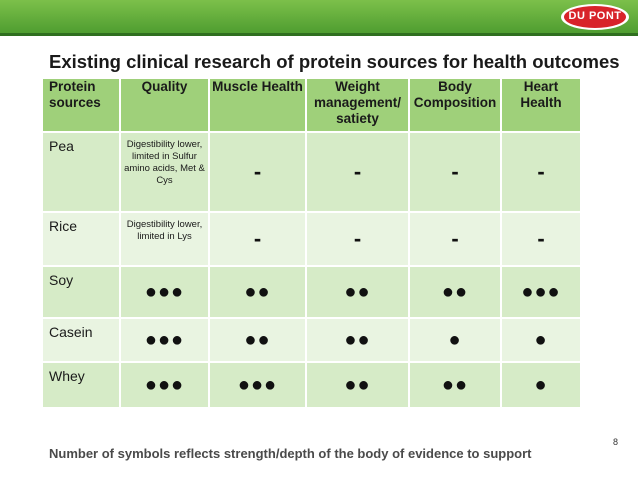  What do you see at coordinates (81, 292) in the screenshot?
I see `row-label-soy: Soy` at bounding box center [81, 292].